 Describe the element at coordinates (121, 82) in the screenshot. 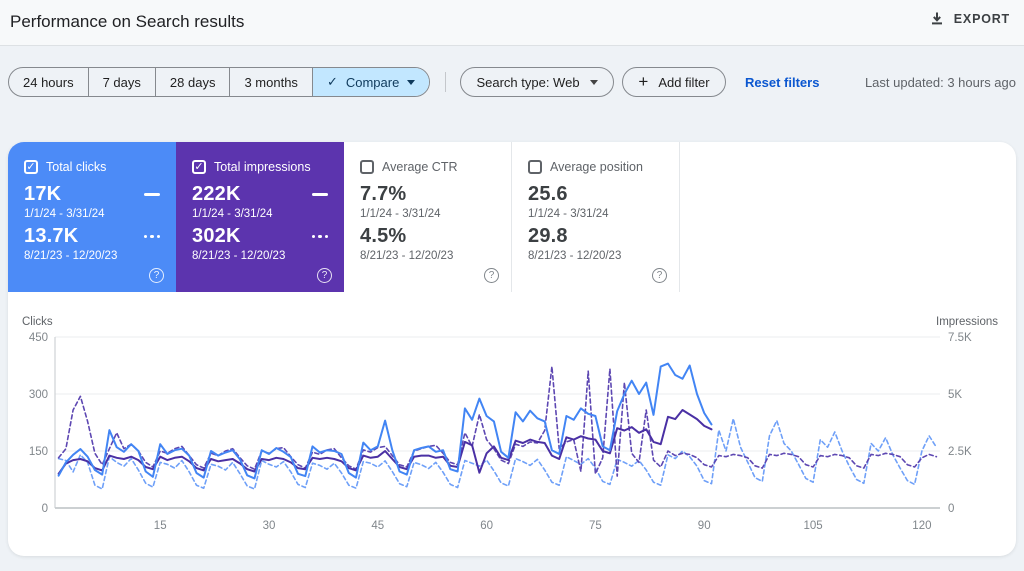

I see `range-7-days: 7 days` at that location.